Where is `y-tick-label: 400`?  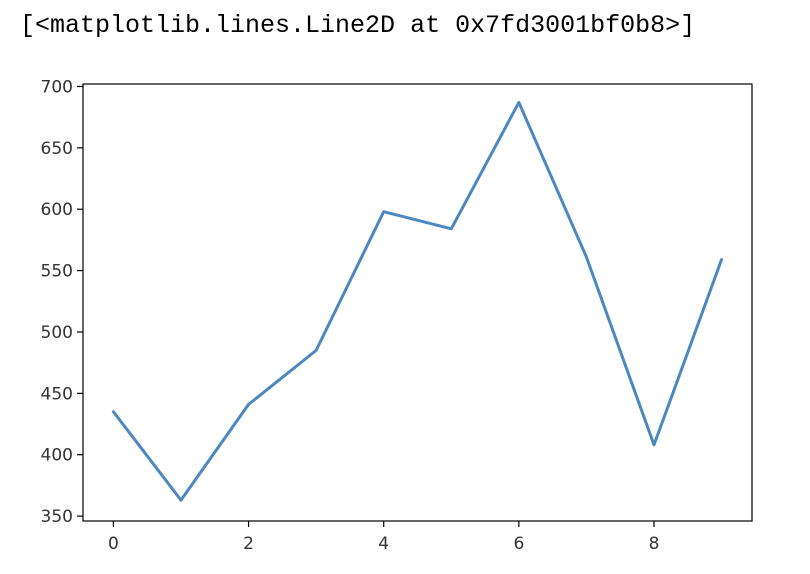
y-tick-label: 400 is located at coordinates (57, 456).